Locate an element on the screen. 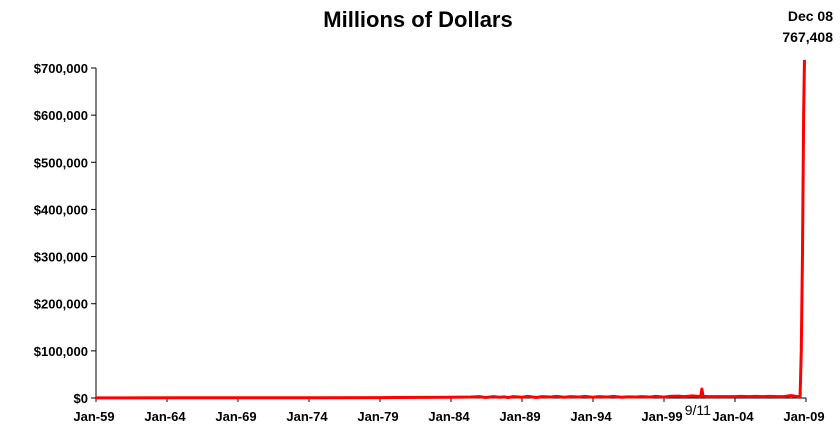 The height and width of the screenshot is (434, 840). x-tick-label: Jan-04 is located at coordinates (733, 416).